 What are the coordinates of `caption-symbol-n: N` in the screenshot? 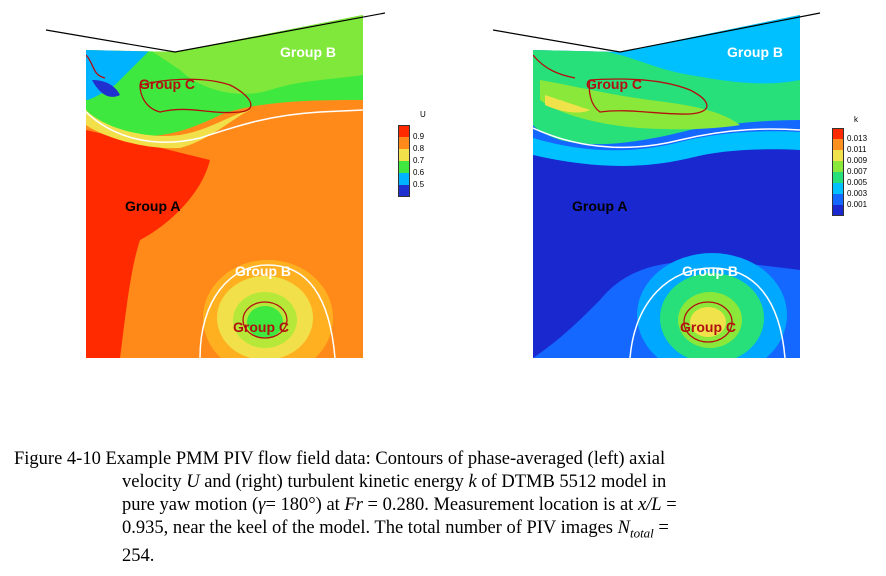 It's located at (623, 528).